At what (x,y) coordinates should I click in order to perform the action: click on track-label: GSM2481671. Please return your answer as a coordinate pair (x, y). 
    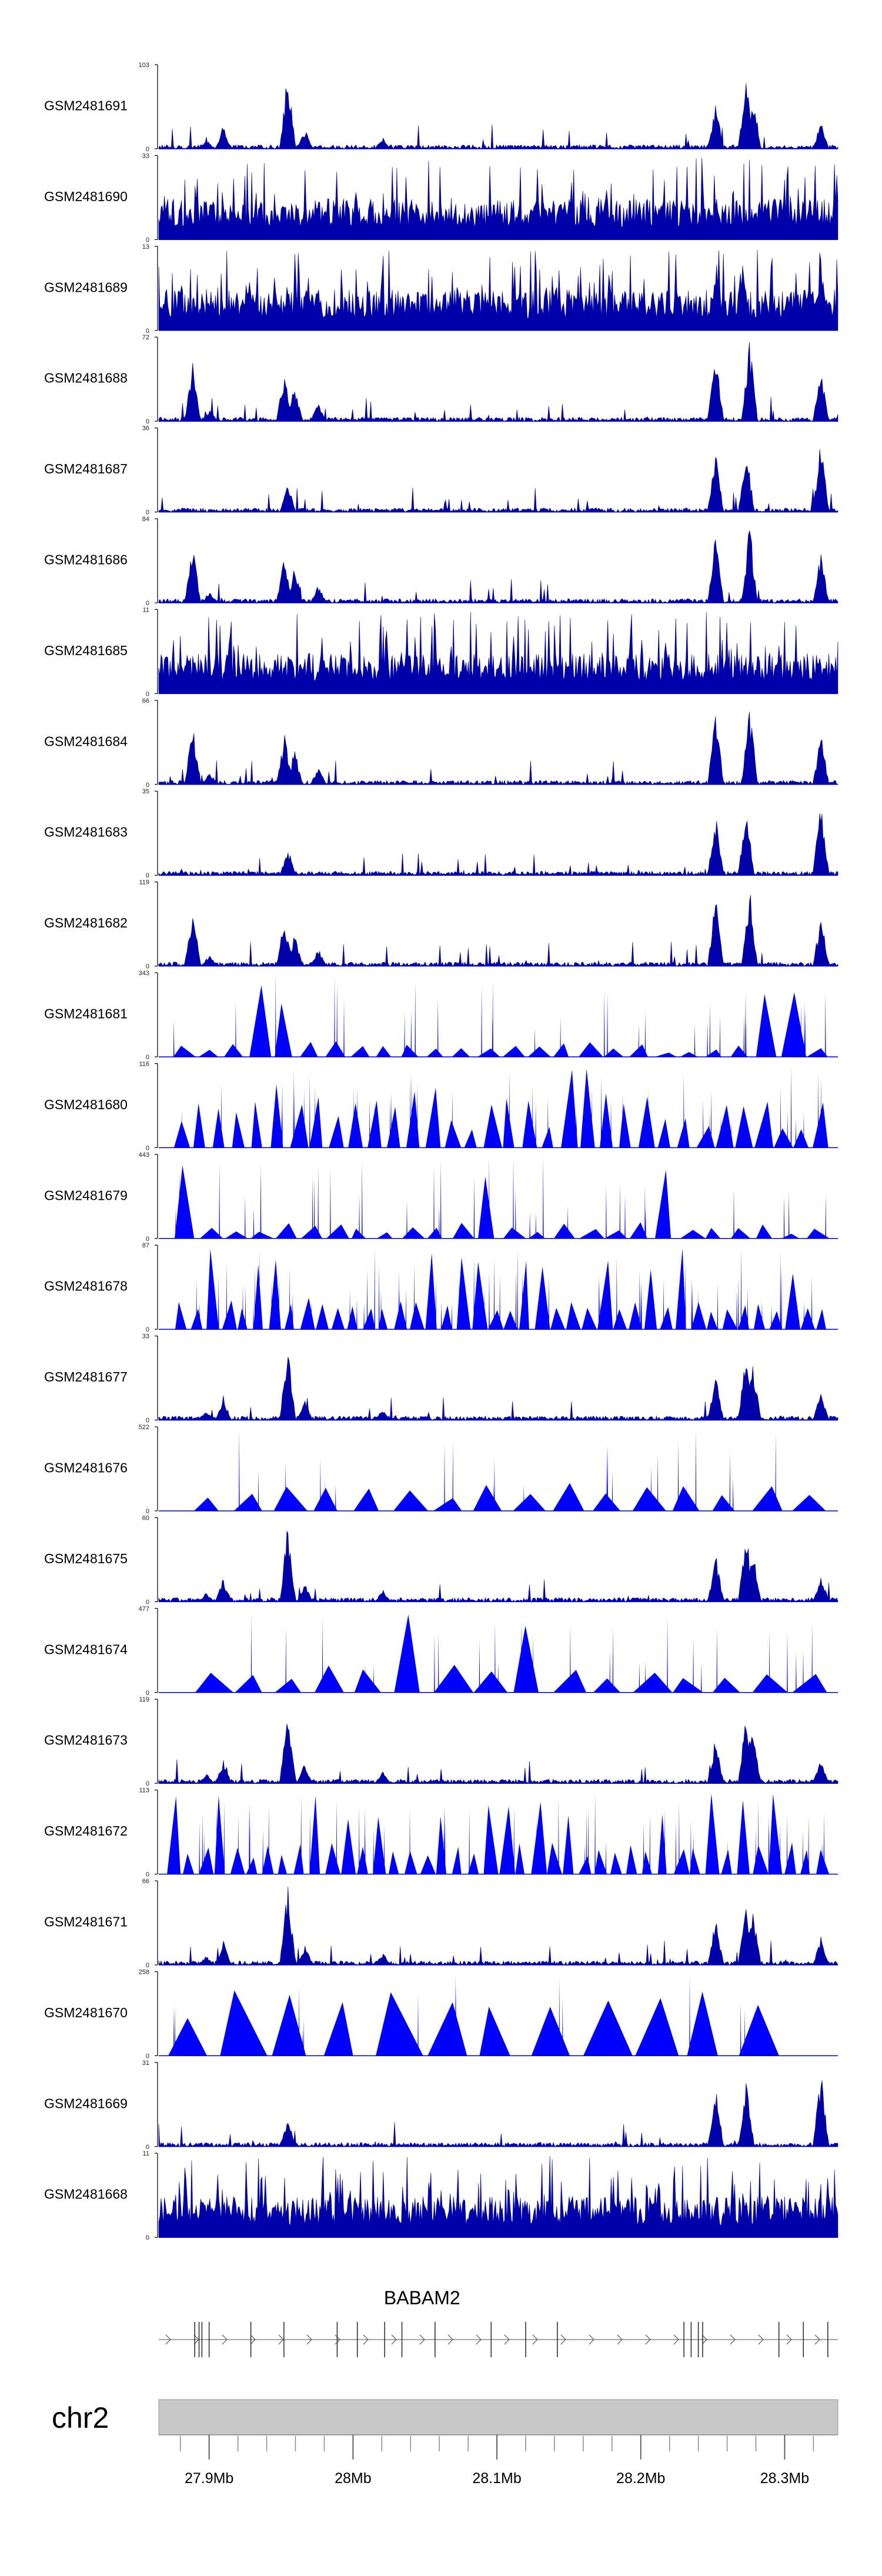
    Looking at the image, I should click on (86, 1922).